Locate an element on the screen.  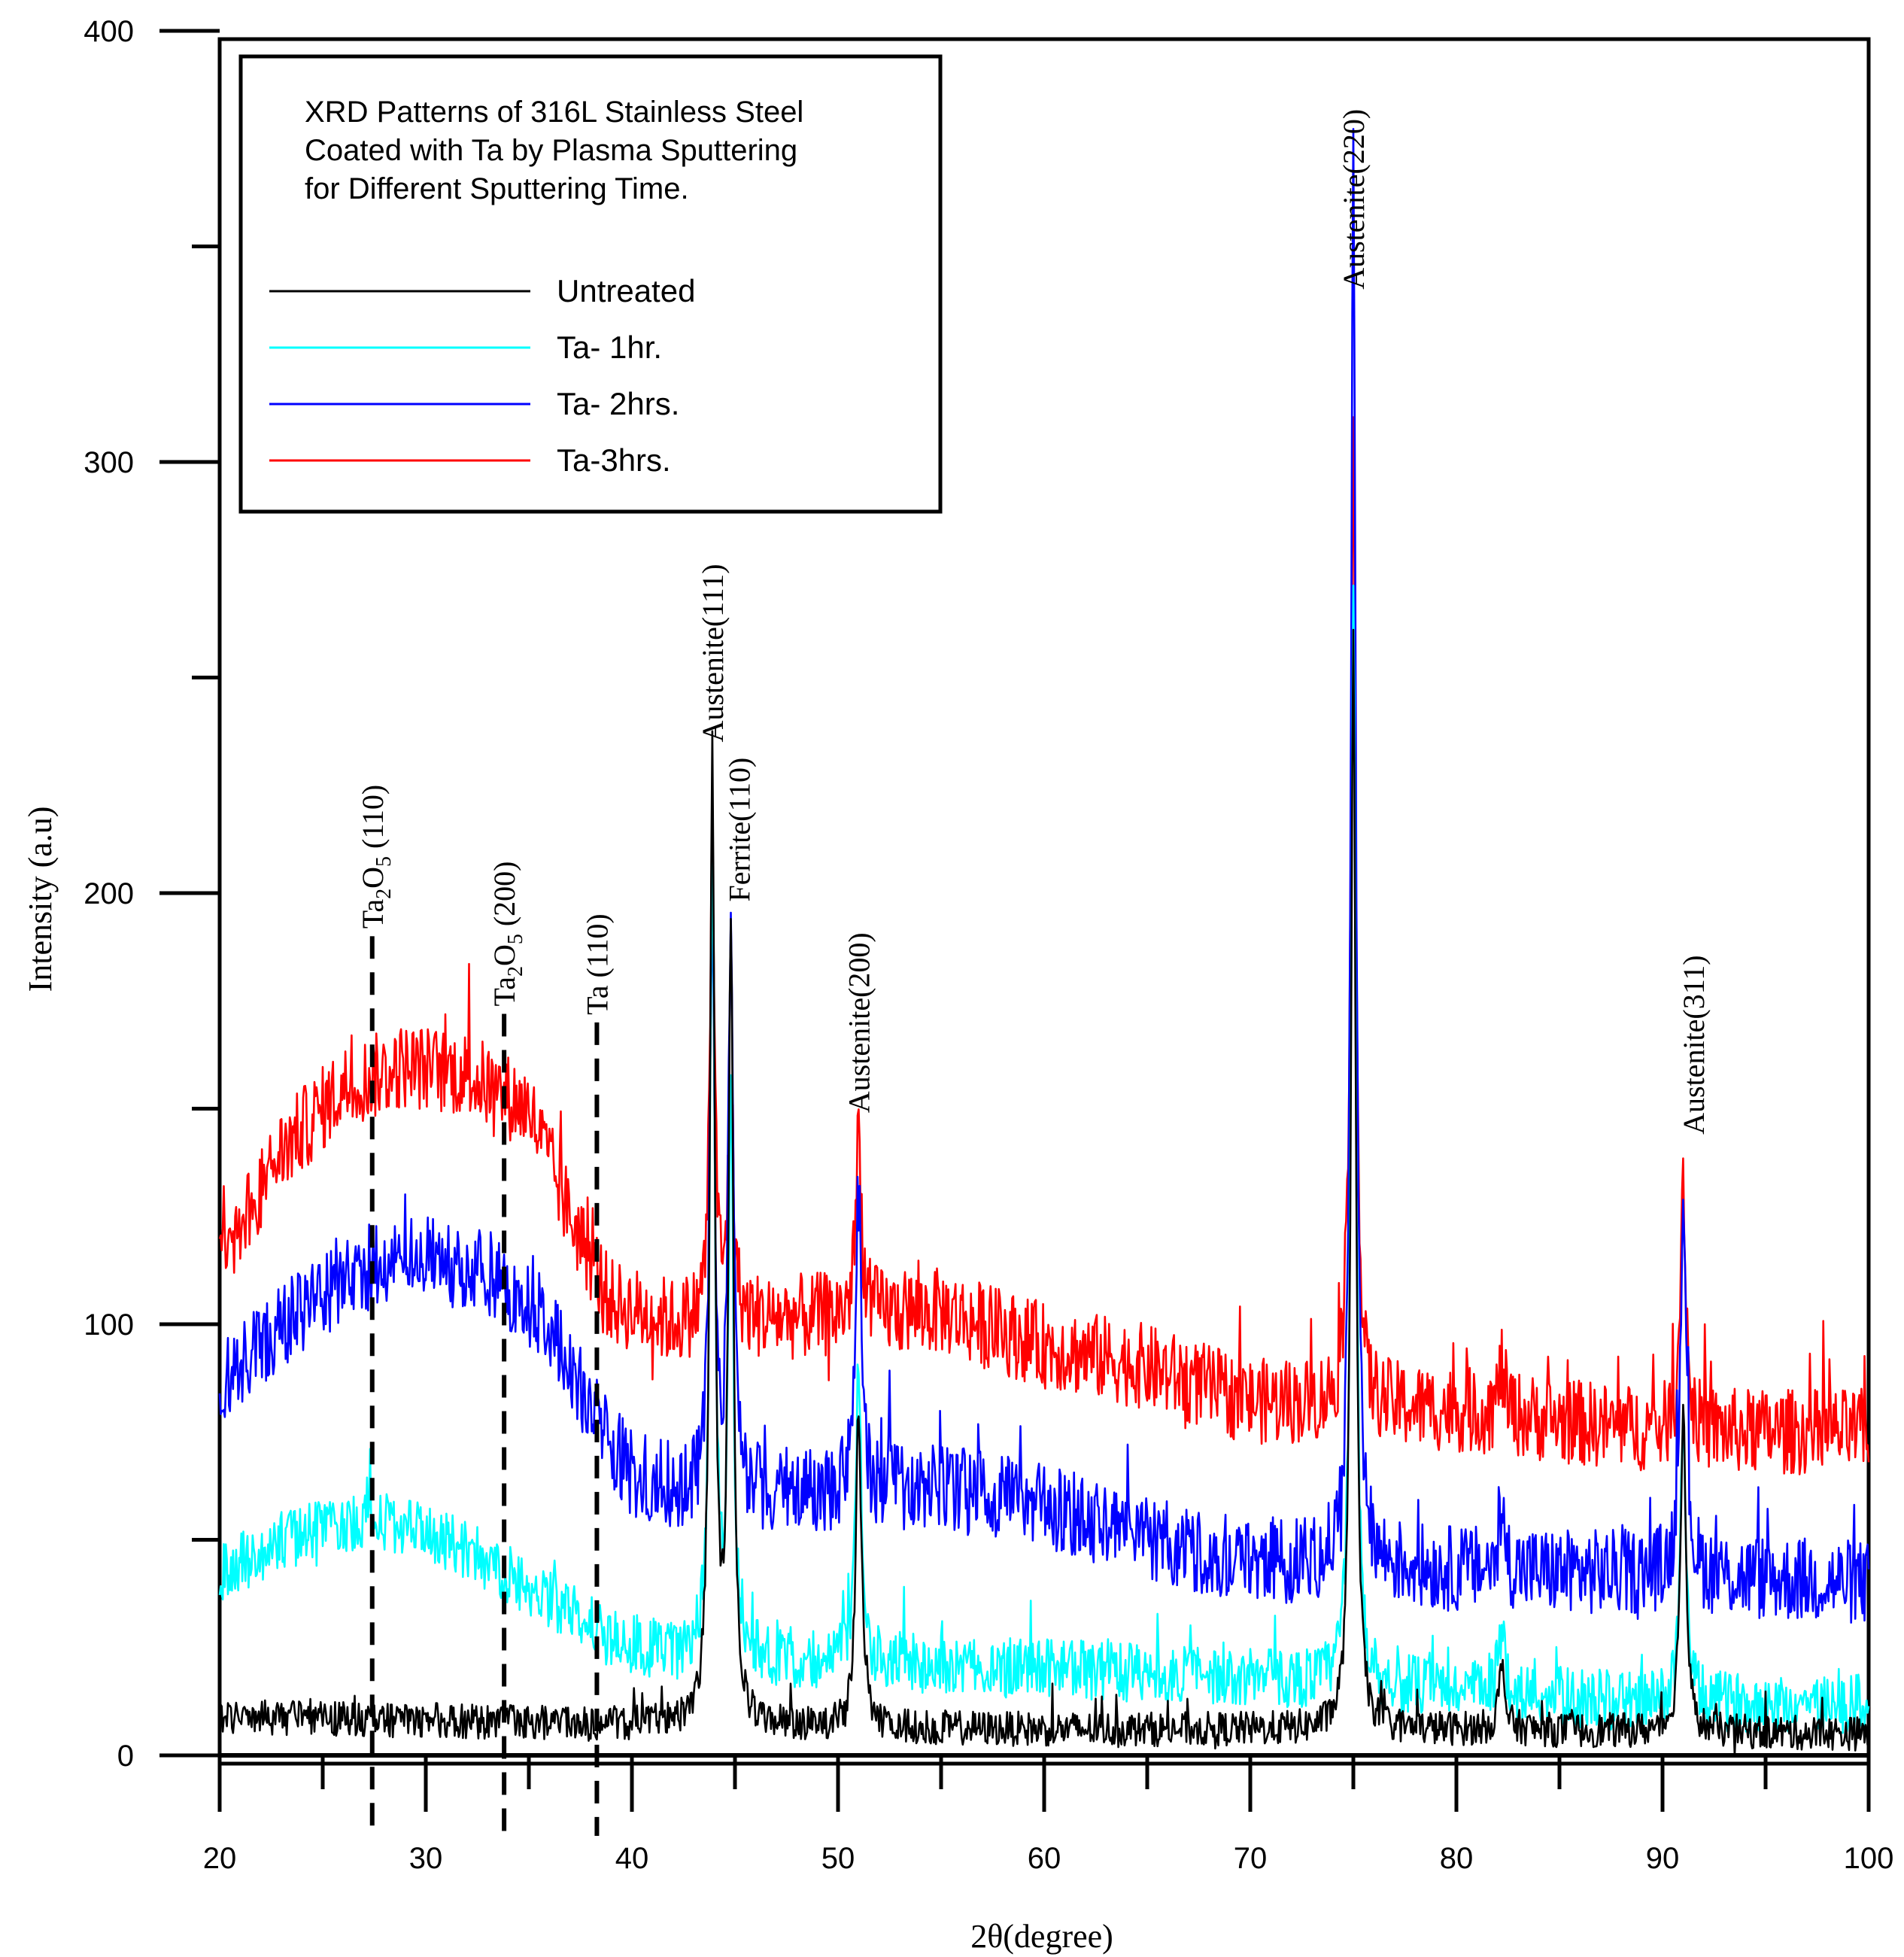
x-tick-label: 30 is located at coordinates (426, 1858).